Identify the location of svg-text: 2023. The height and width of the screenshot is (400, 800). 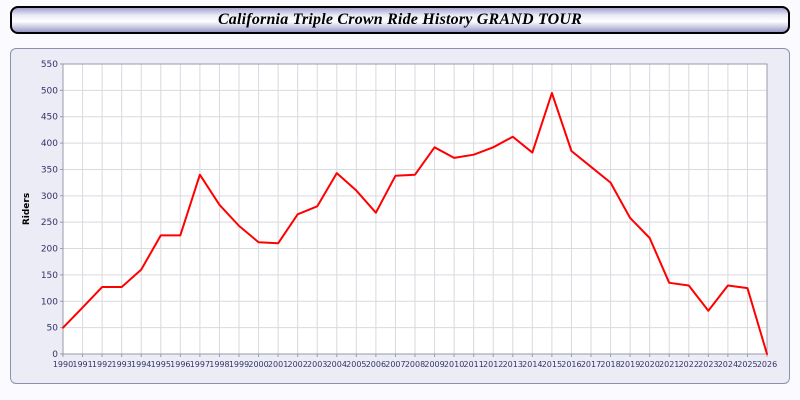
(708, 364).